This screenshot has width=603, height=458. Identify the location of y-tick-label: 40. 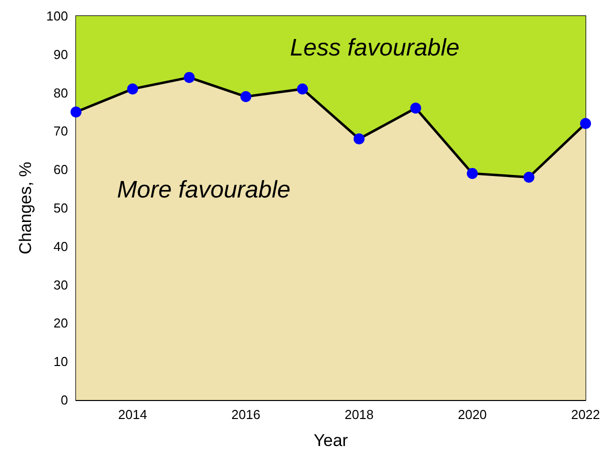
(61, 246).